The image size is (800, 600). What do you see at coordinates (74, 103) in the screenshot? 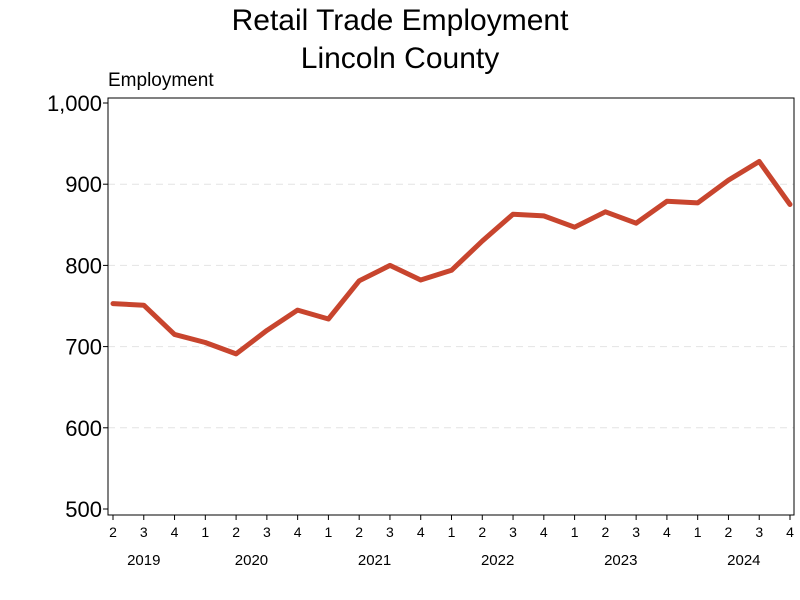
I see `y-tick-label: 1,000` at bounding box center [74, 103].